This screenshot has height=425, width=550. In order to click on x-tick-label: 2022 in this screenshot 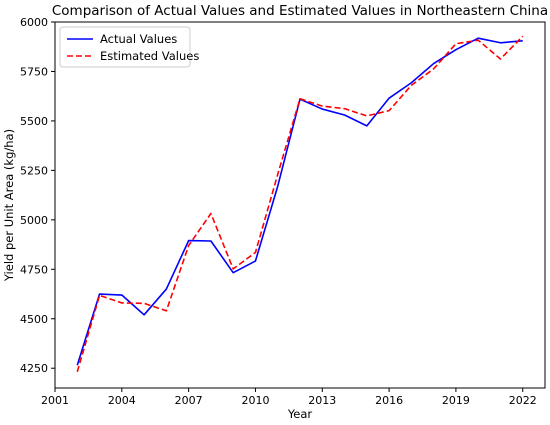, I will do `click(523, 400)`.